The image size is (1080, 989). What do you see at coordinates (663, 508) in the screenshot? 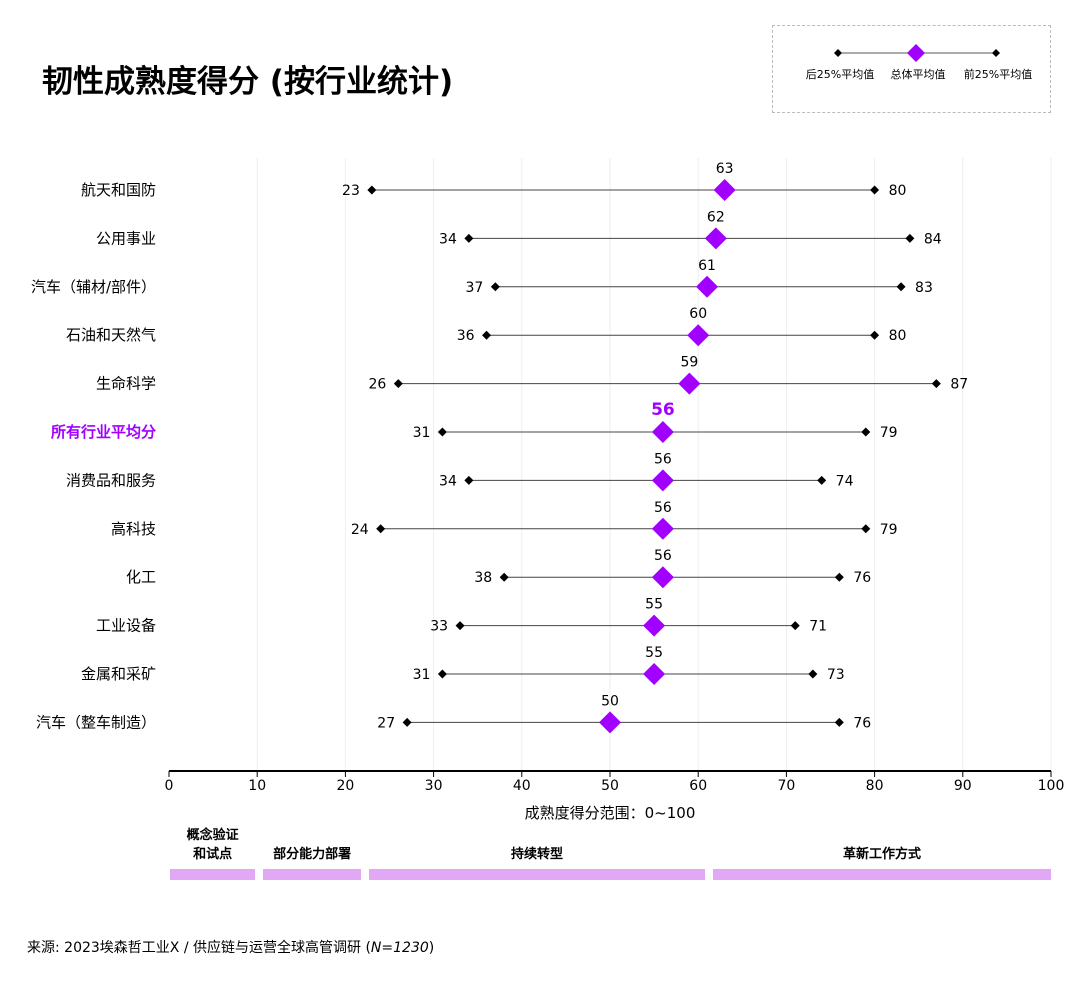
I see `avg-value-label-7: 56` at bounding box center [663, 508].